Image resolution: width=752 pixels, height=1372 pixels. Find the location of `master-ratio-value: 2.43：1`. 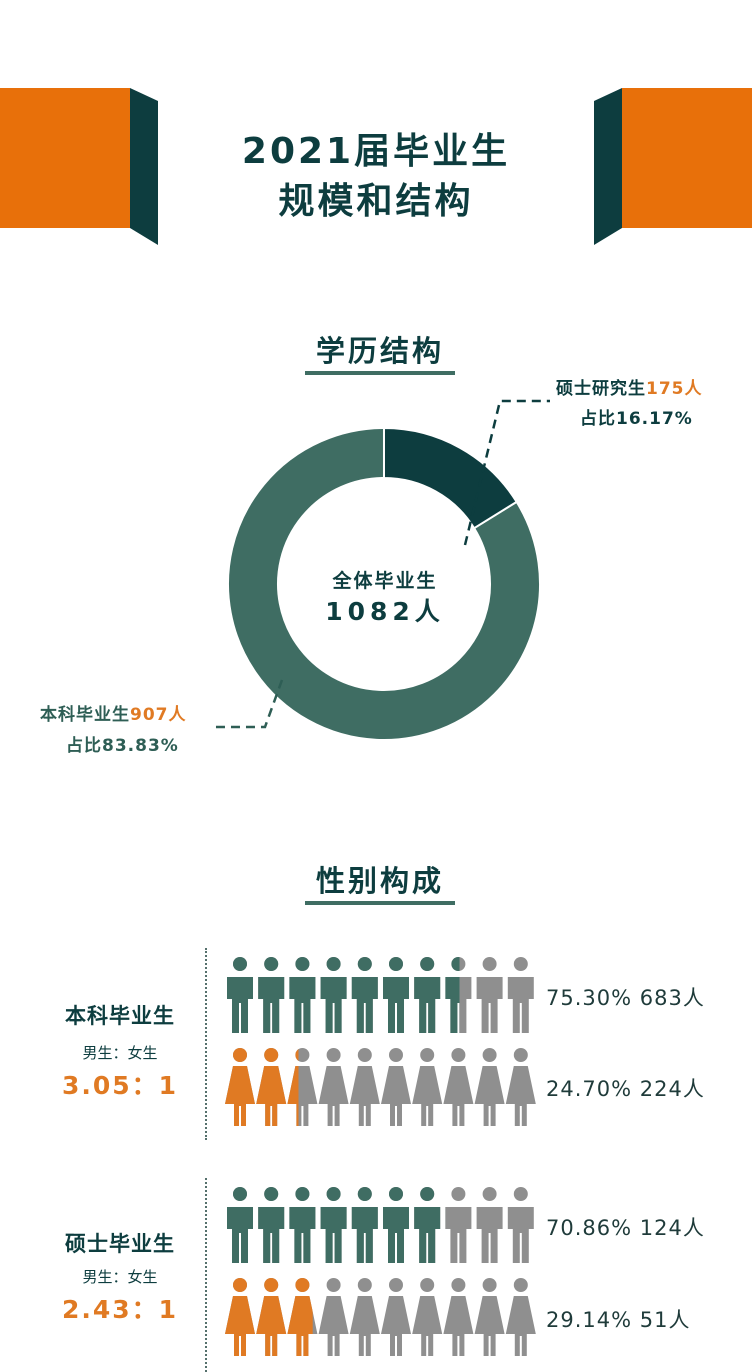

master-ratio-value: 2.43：1 is located at coordinates (120, 1309).